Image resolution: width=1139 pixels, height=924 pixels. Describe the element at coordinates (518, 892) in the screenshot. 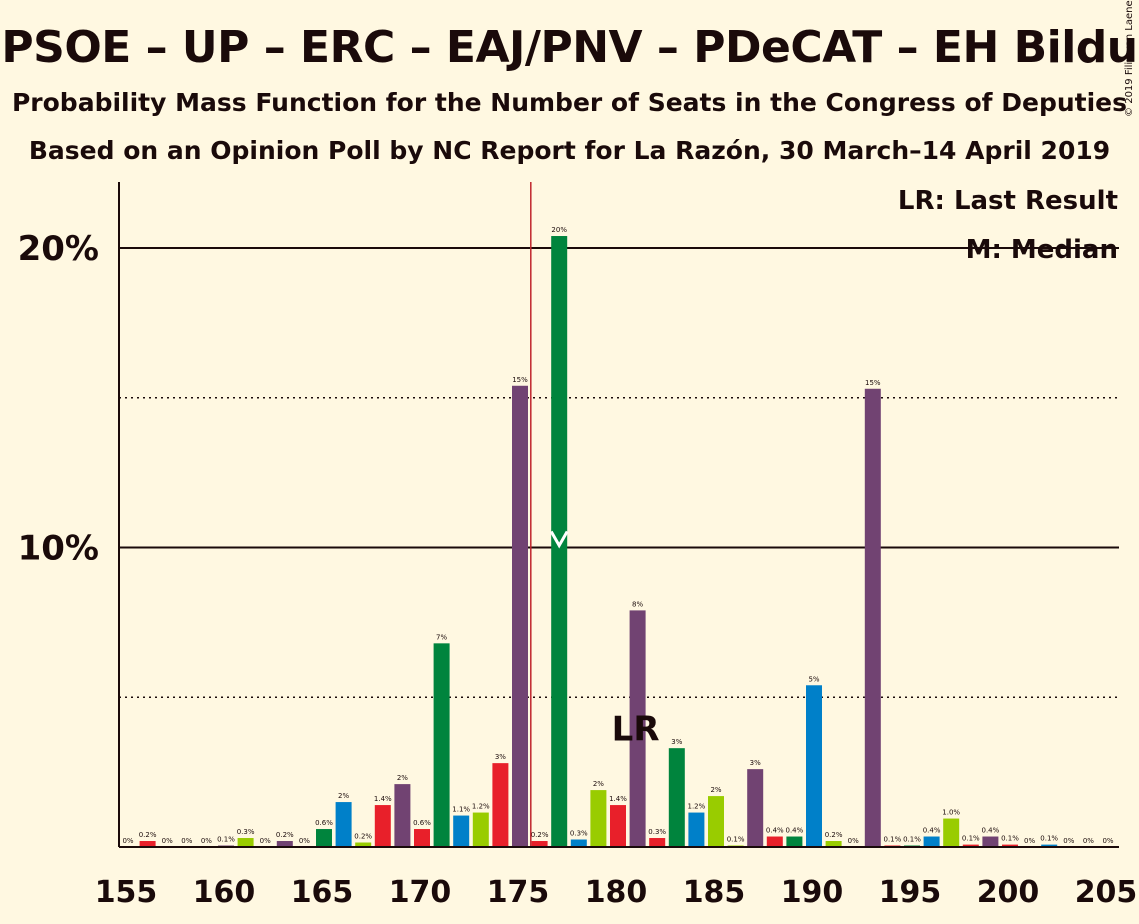

I see `x-tick-label: 175` at that location.